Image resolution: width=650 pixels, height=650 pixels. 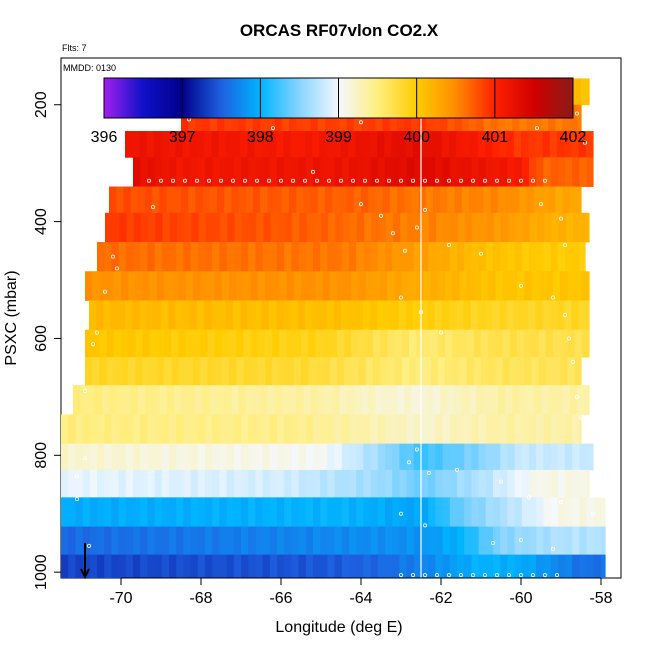 I want to click on x-tick-label: -64, so click(x=360, y=598).